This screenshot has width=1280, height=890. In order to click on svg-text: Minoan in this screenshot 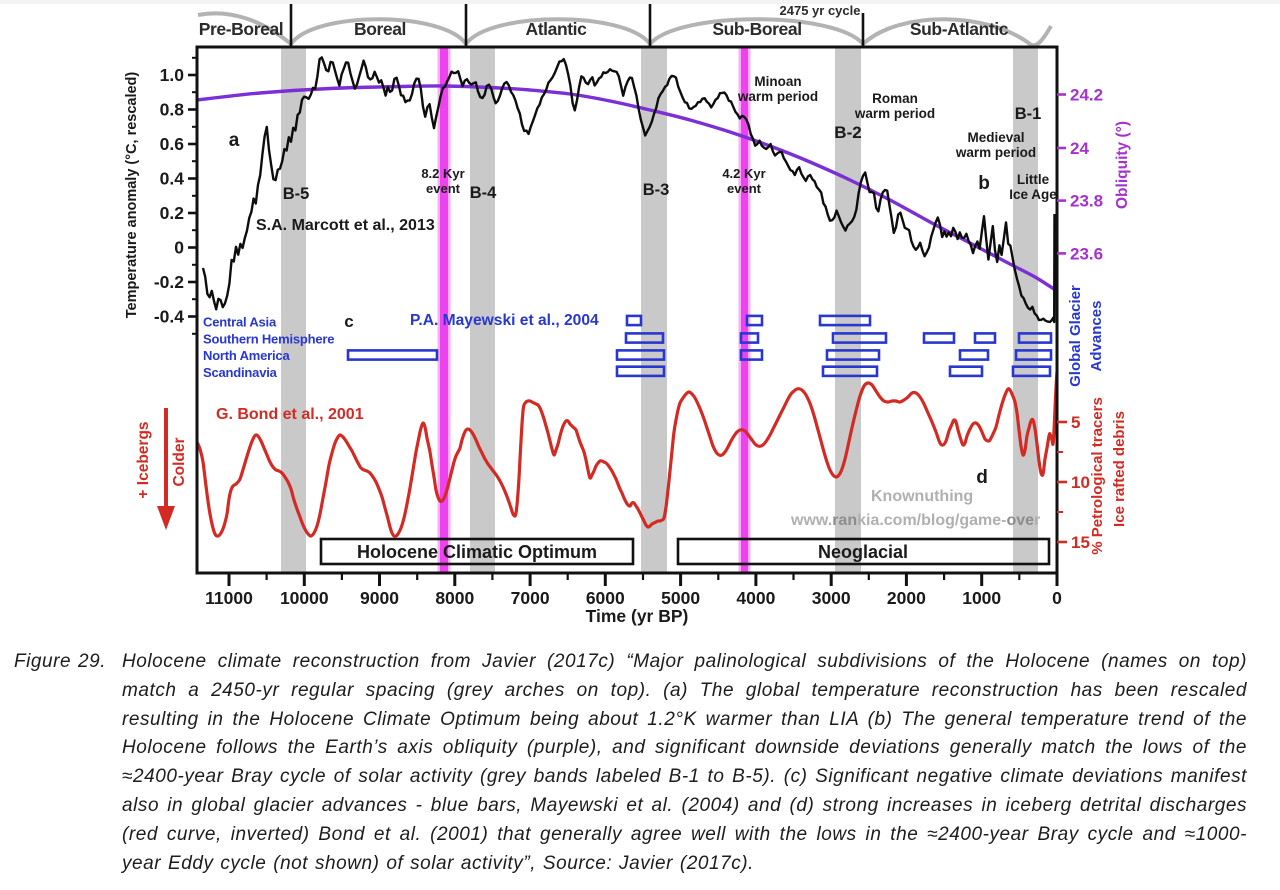, I will do `click(777, 81)`.